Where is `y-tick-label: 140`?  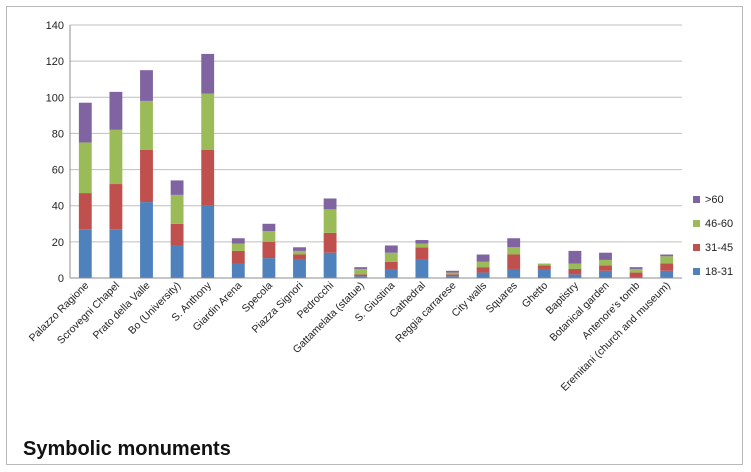
y-tick-label: 140 is located at coordinates (55, 26).